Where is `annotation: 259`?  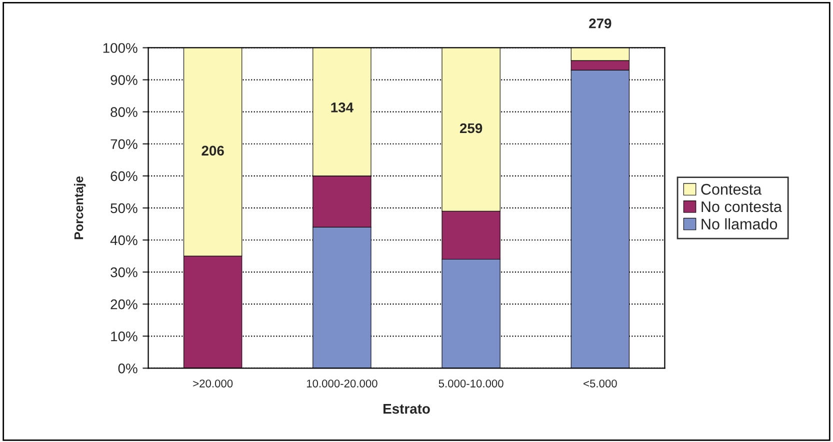 annotation: 259 is located at coordinates (471, 128).